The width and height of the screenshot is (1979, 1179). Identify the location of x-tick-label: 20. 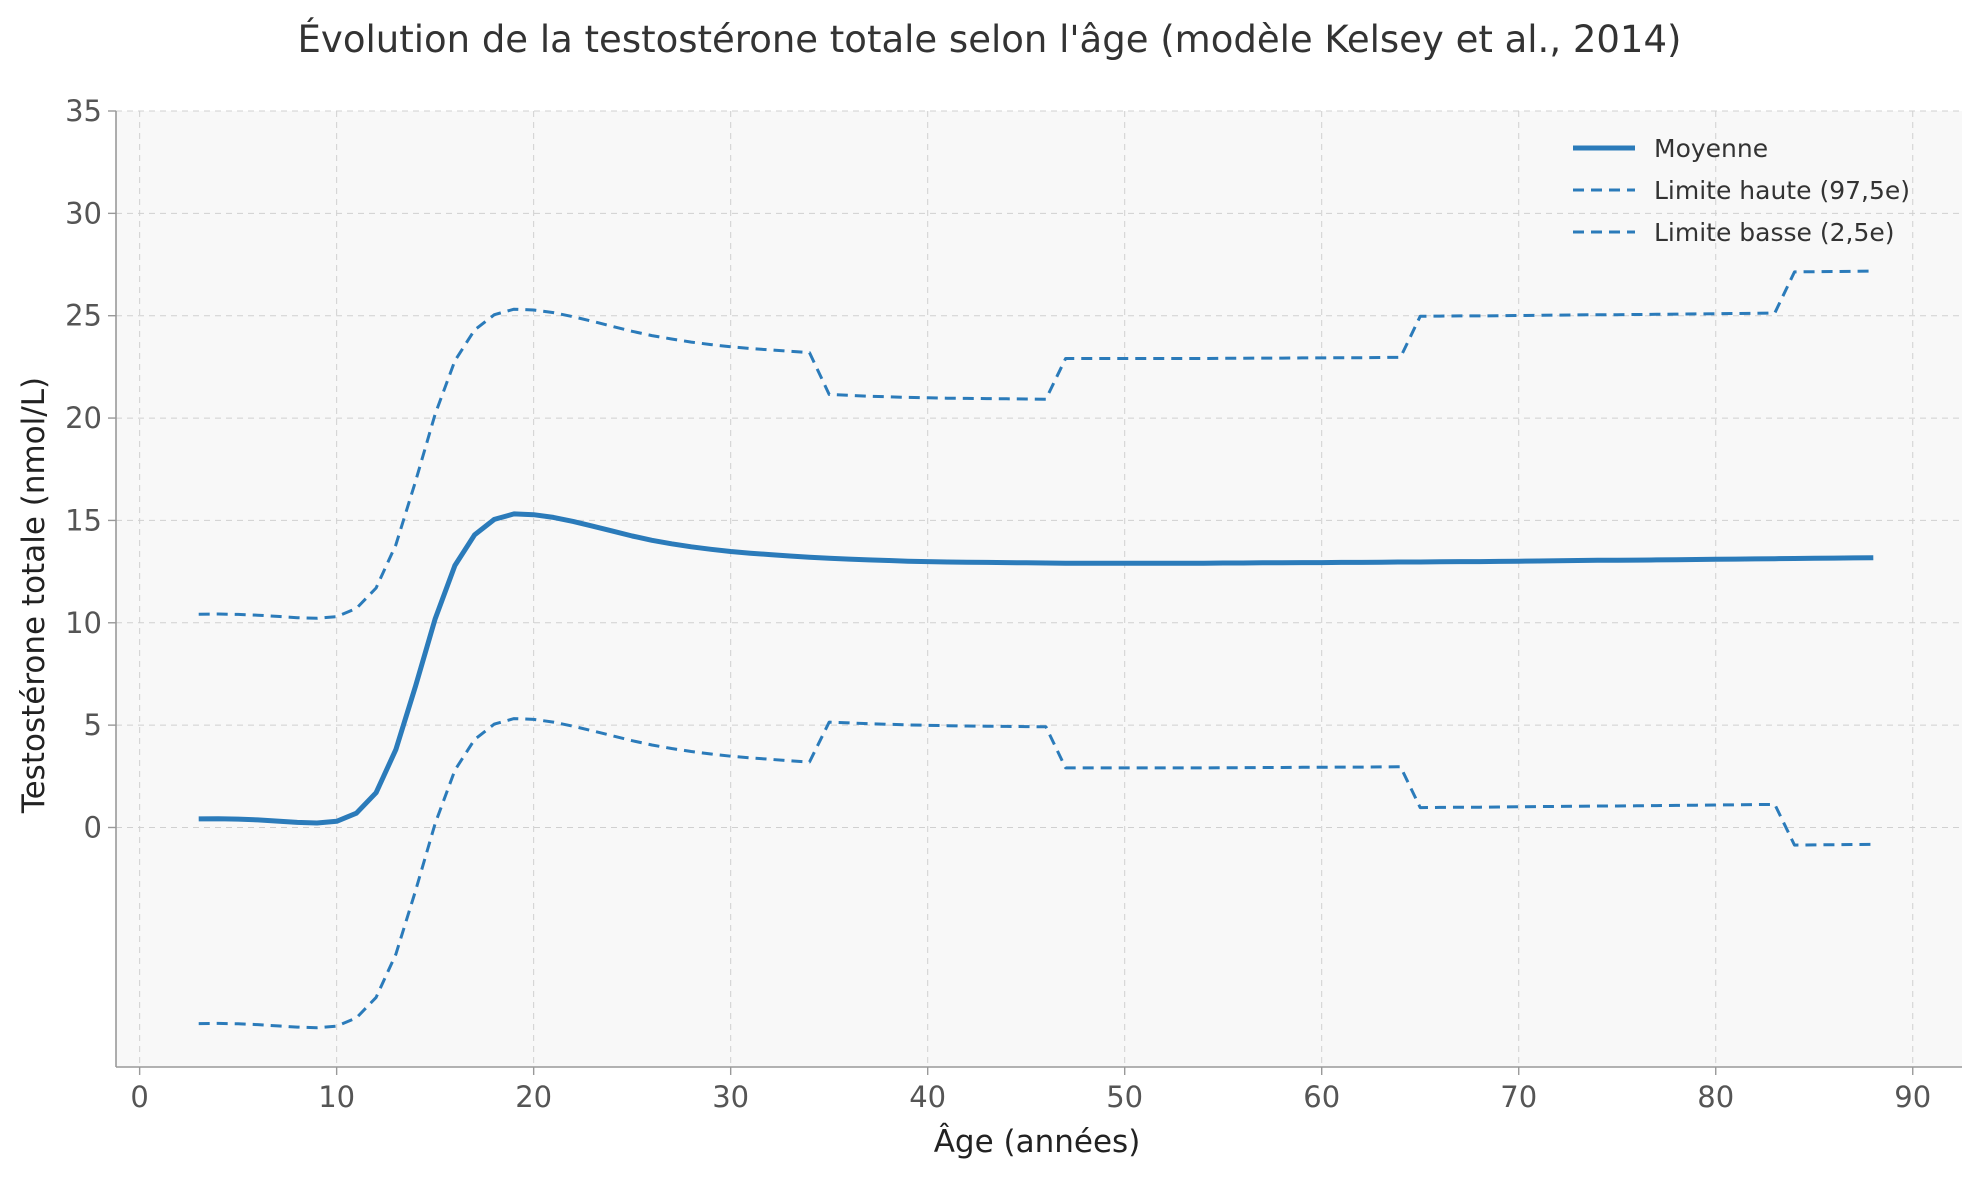
(533, 1097).